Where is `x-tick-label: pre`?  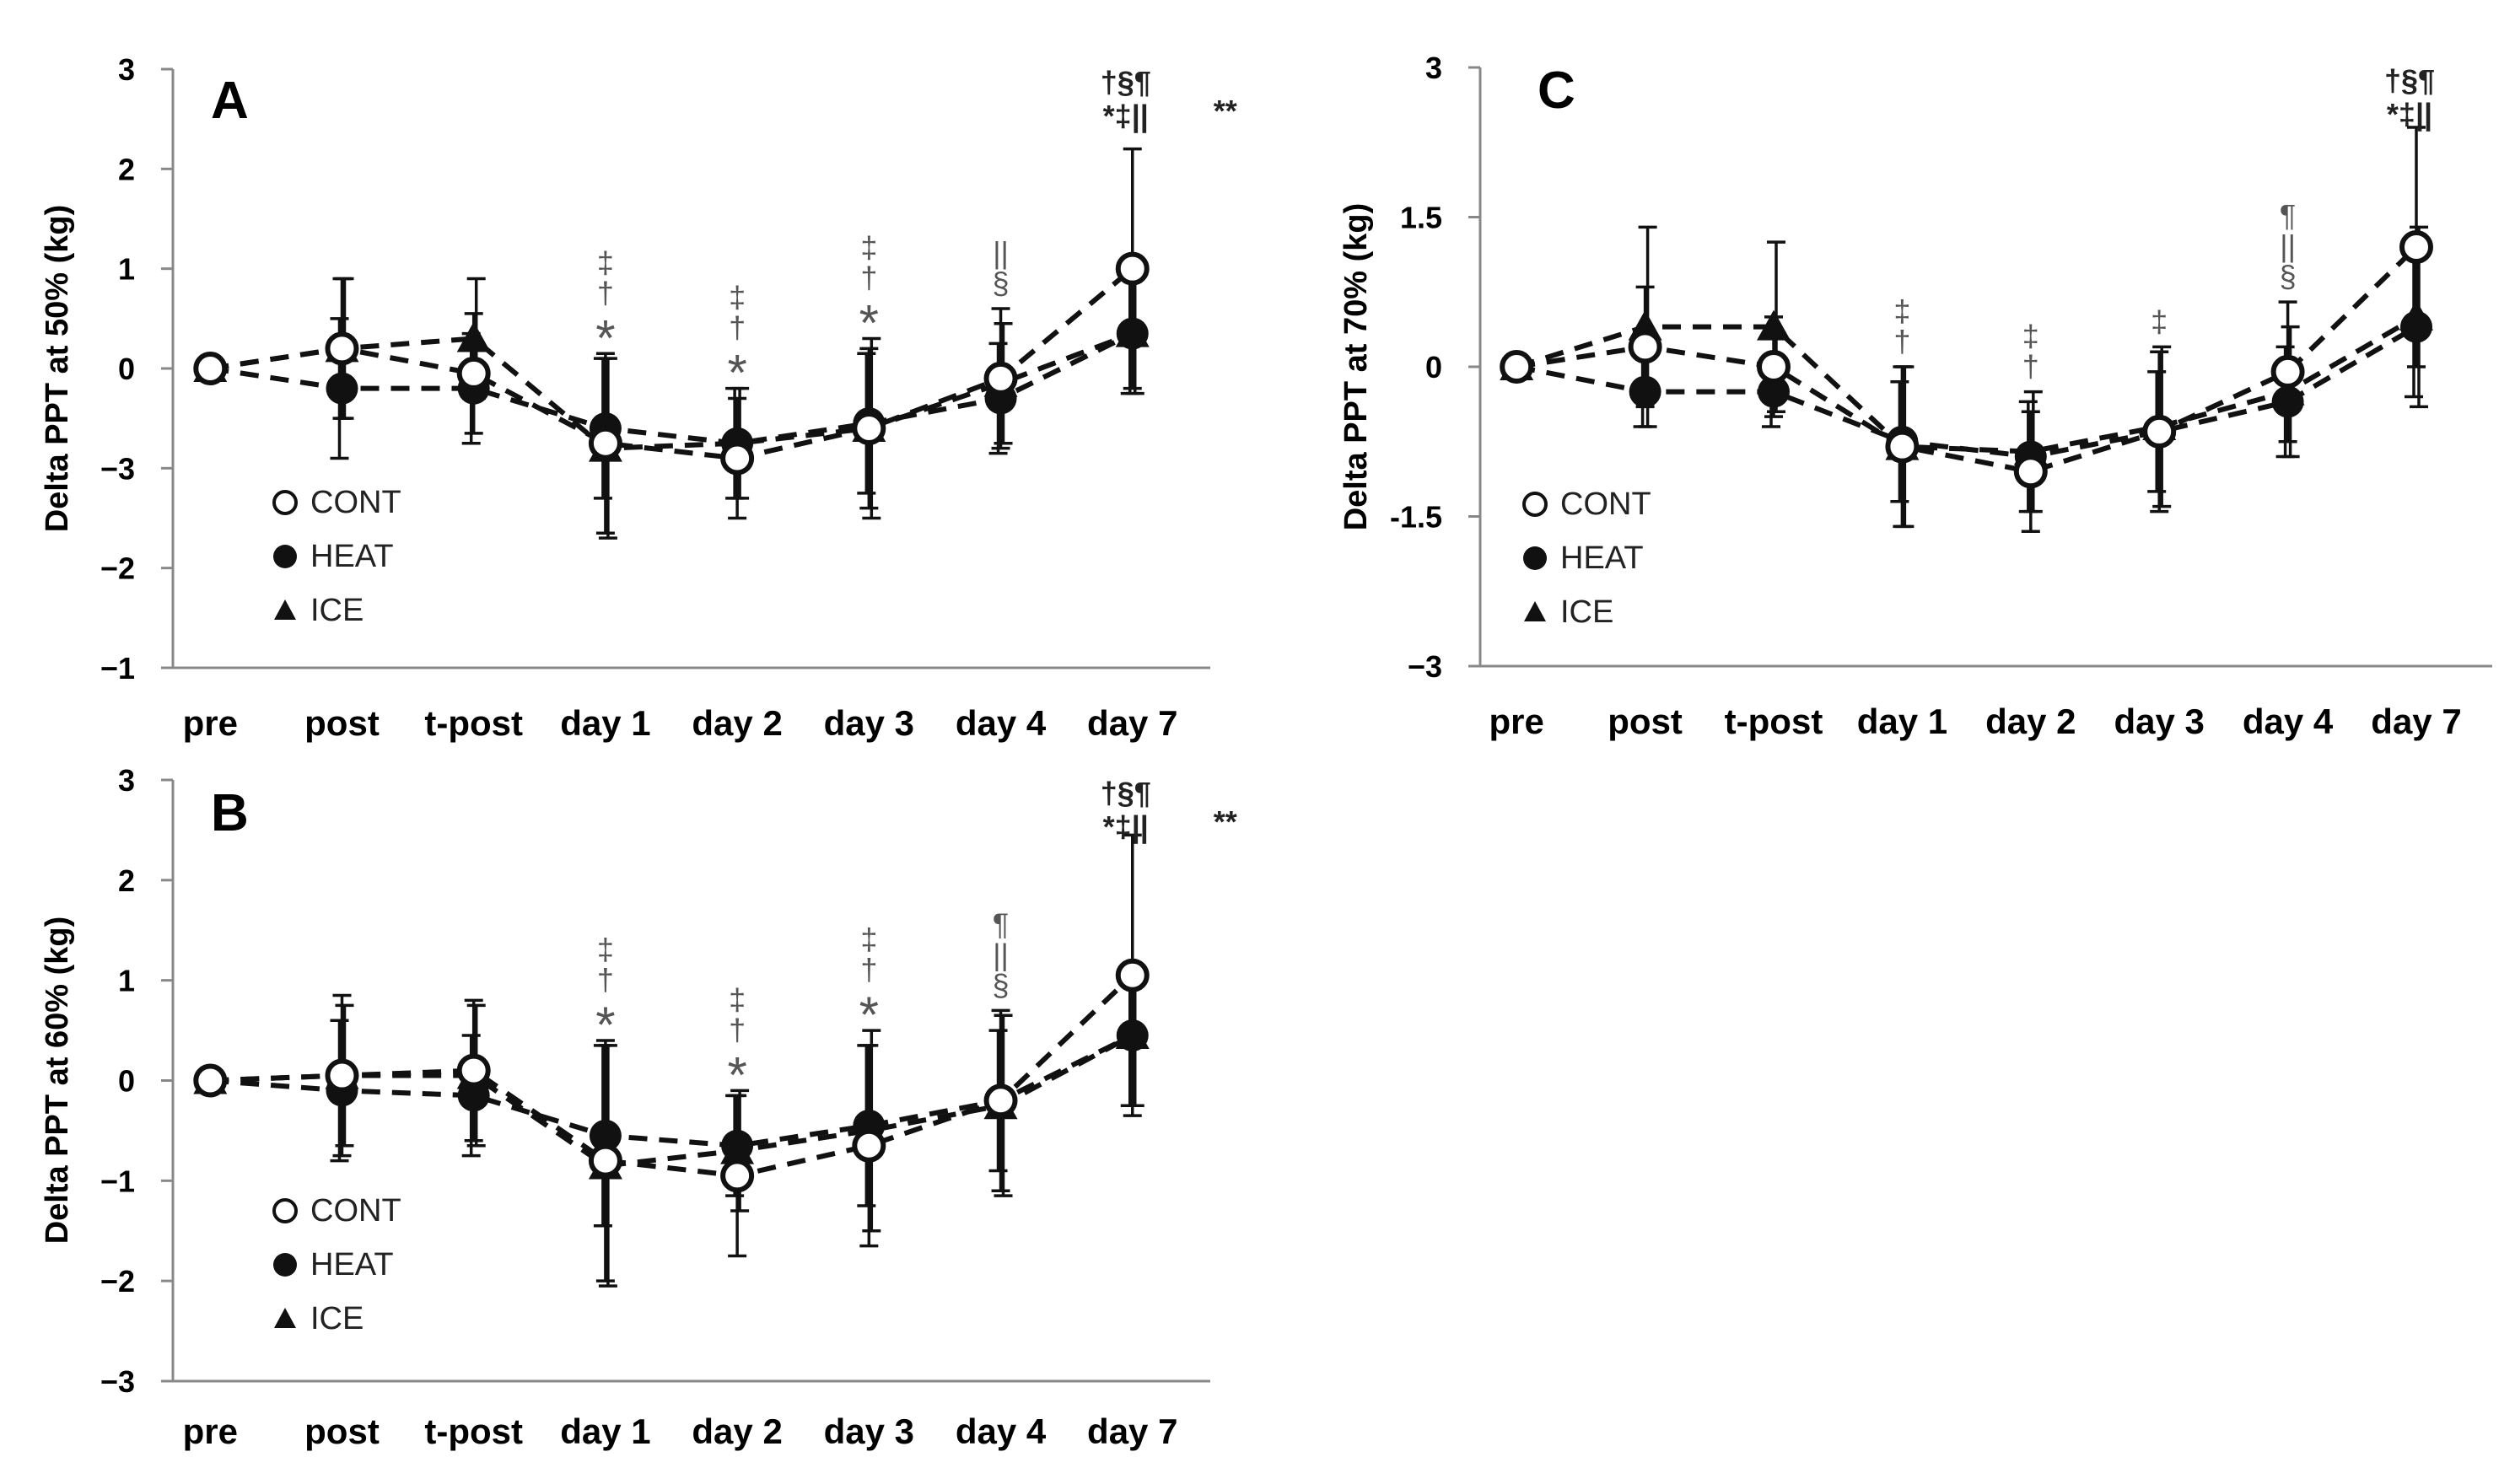 x-tick-label: pre is located at coordinates (210, 1431).